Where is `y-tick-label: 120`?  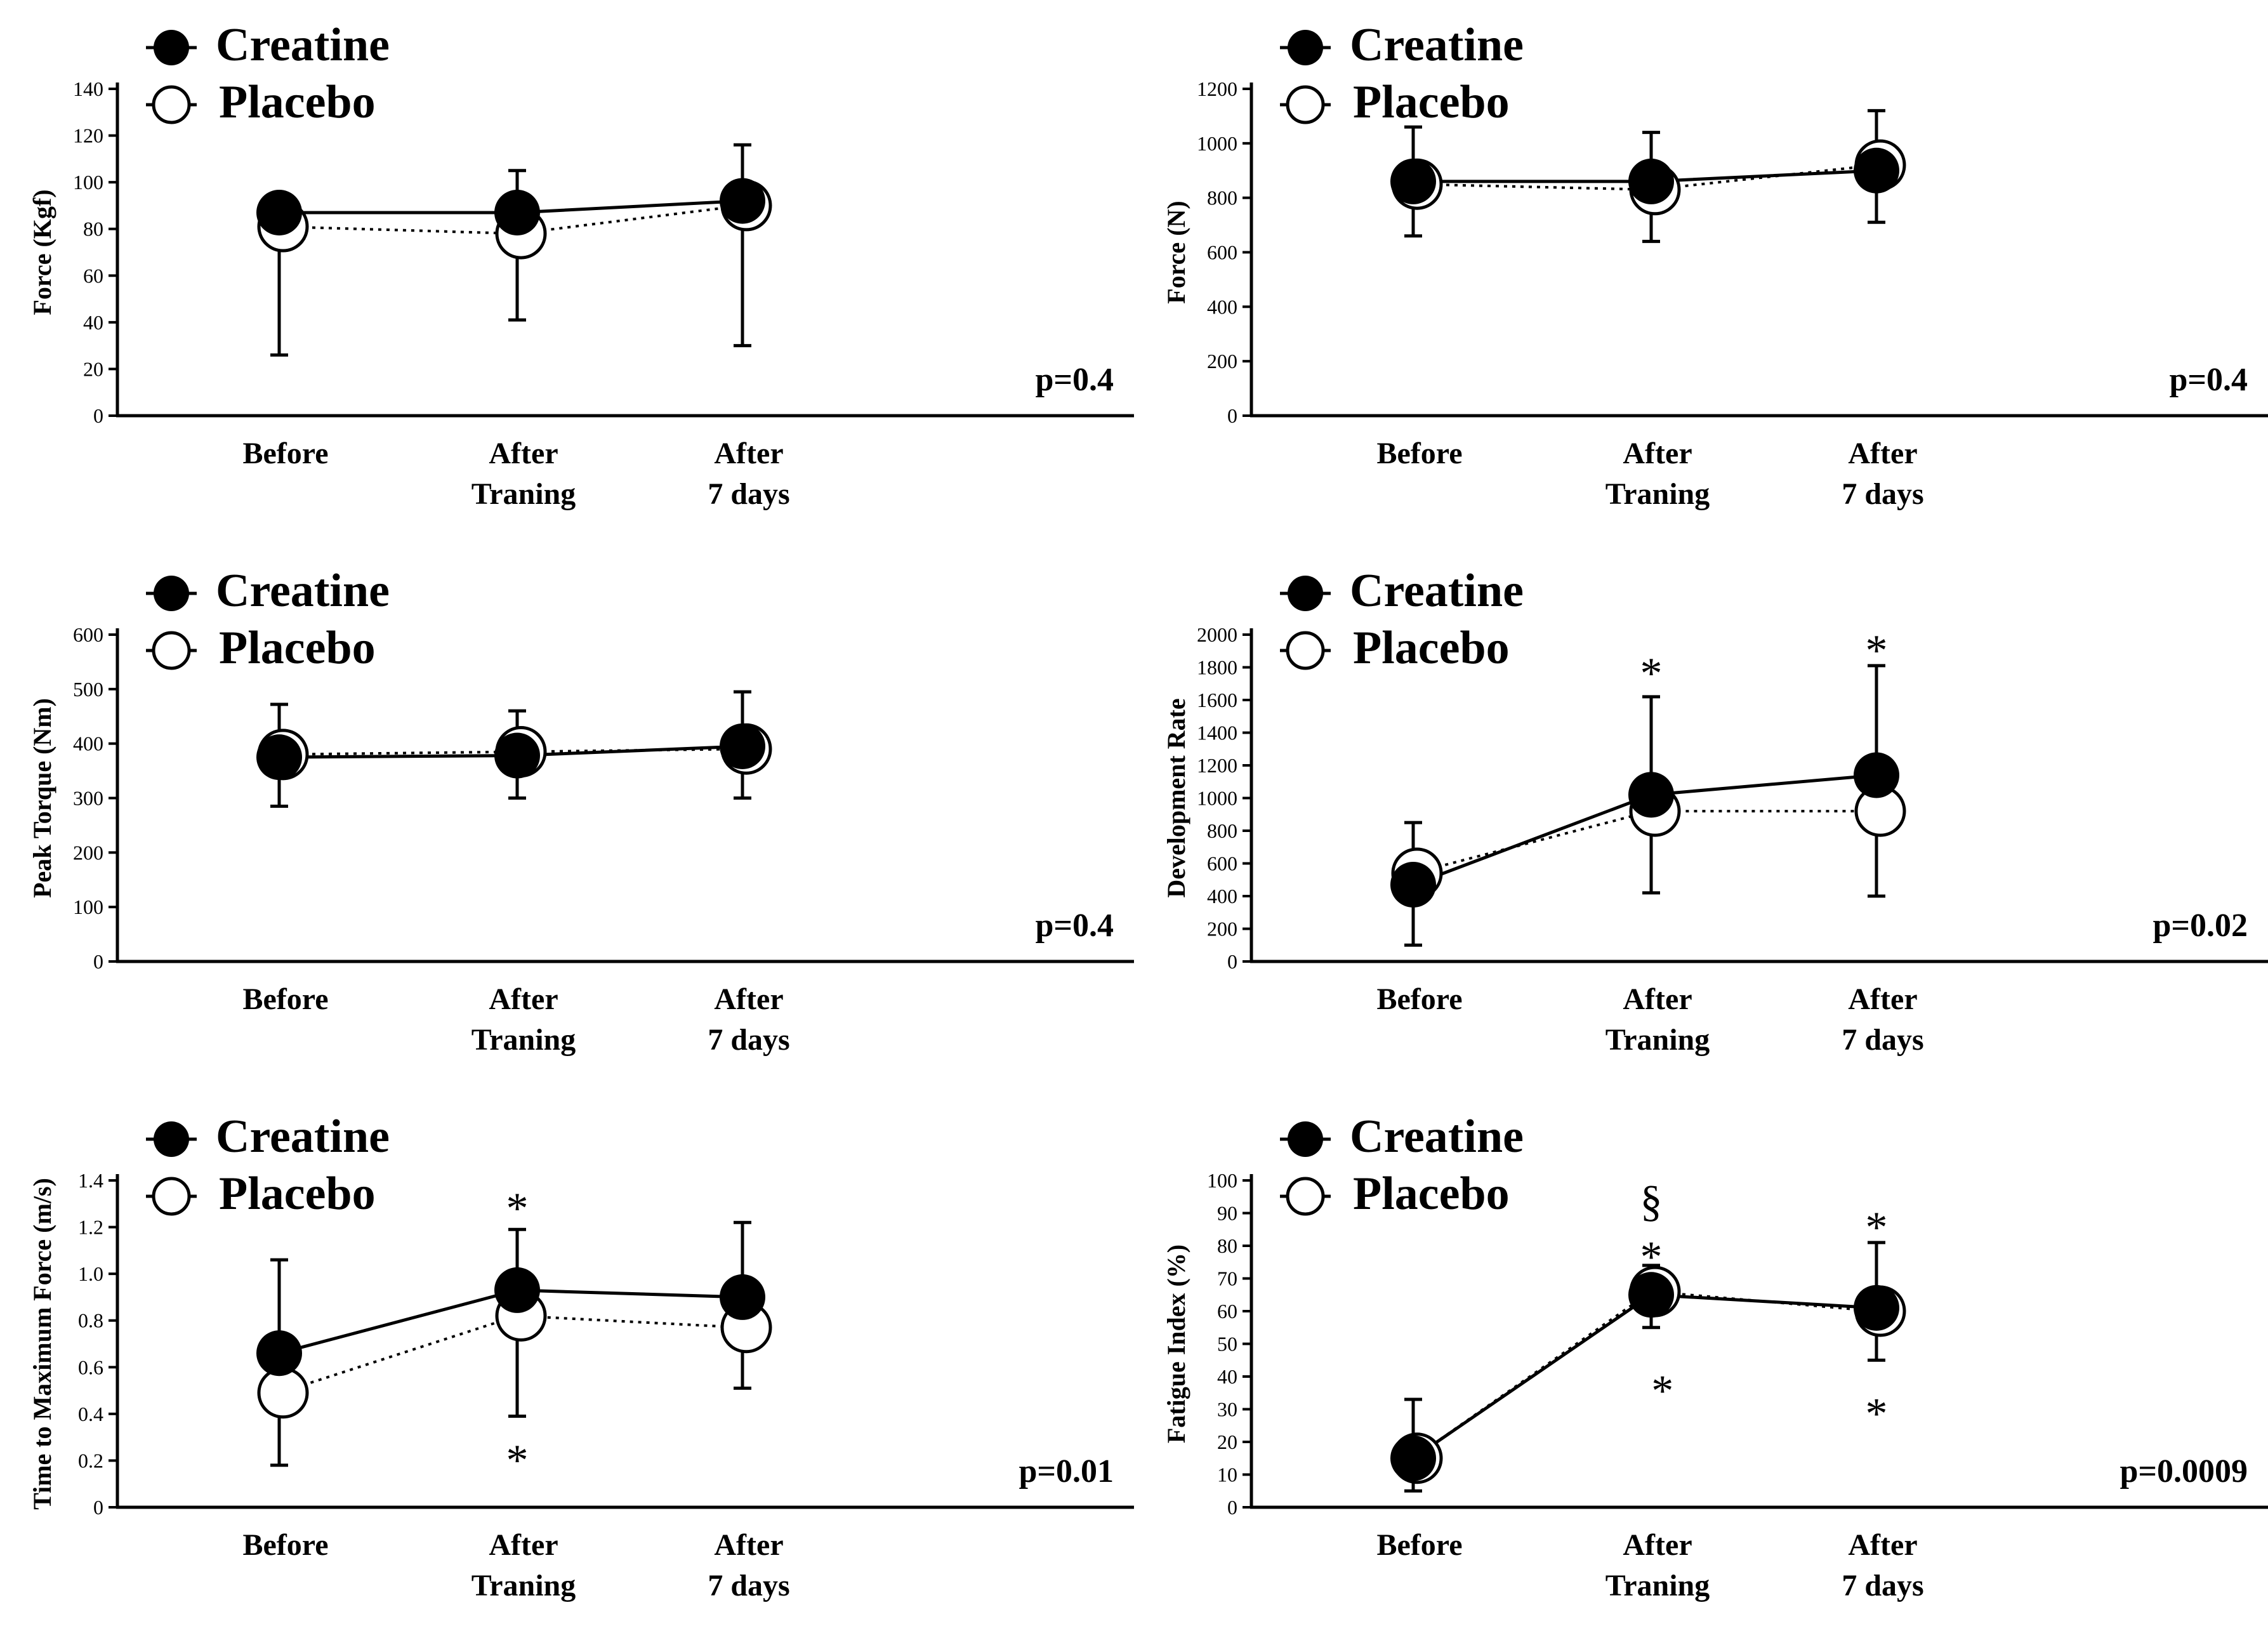
y-tick-label: 120 is located at coordinates (88, 135).